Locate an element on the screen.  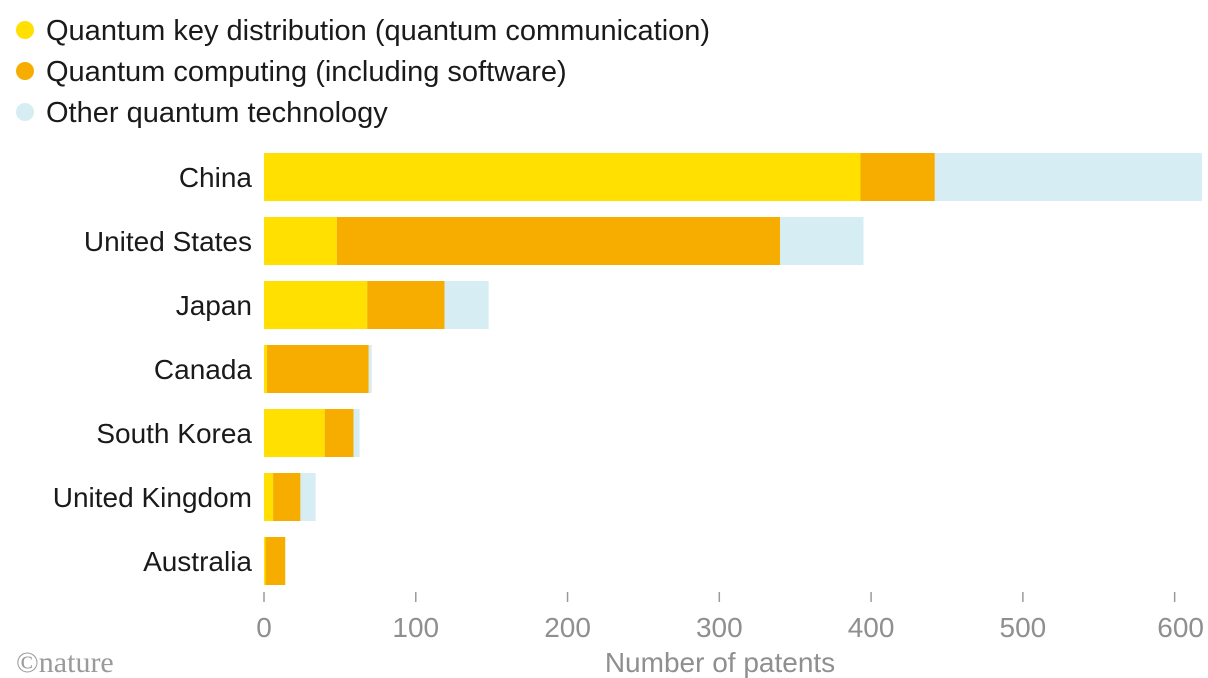
category-label-south-korea: South Korea is located at coordinates (174, 433).